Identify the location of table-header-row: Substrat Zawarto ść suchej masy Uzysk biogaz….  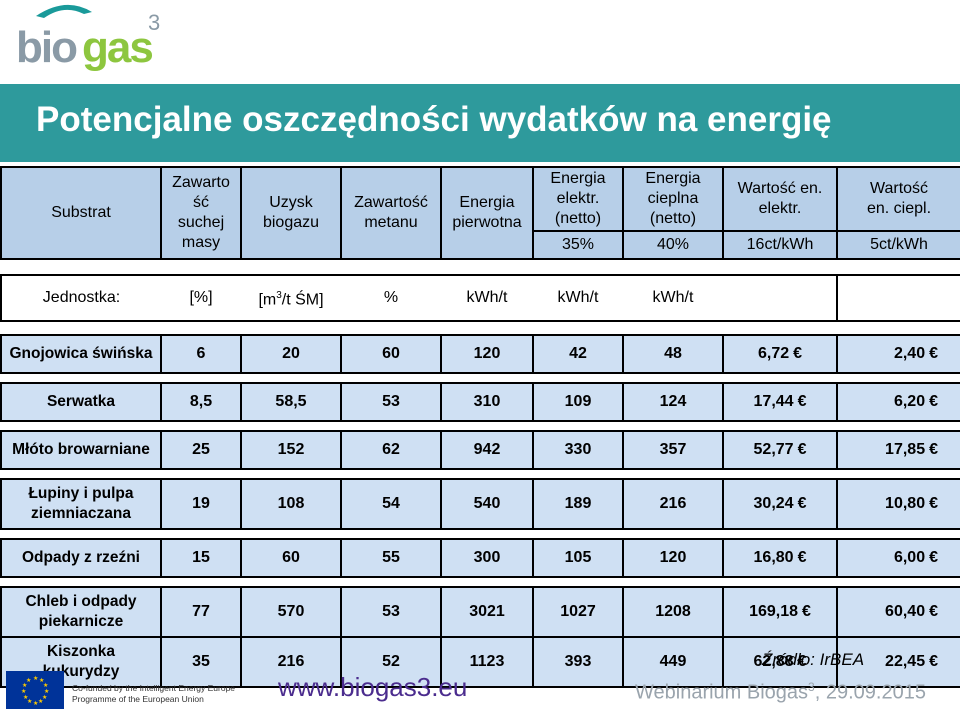
(480, 213).